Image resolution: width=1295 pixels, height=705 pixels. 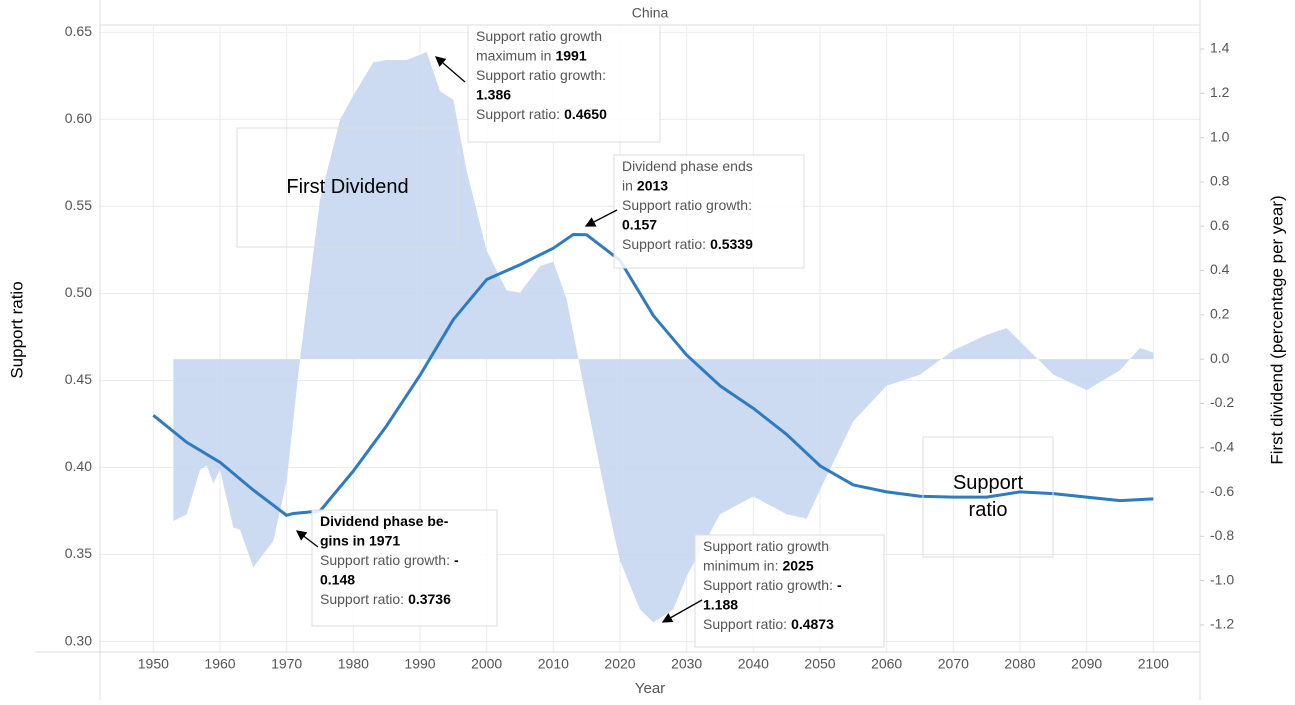 I want to click on x-tick-label: 1980, so click(x=353, y=664).